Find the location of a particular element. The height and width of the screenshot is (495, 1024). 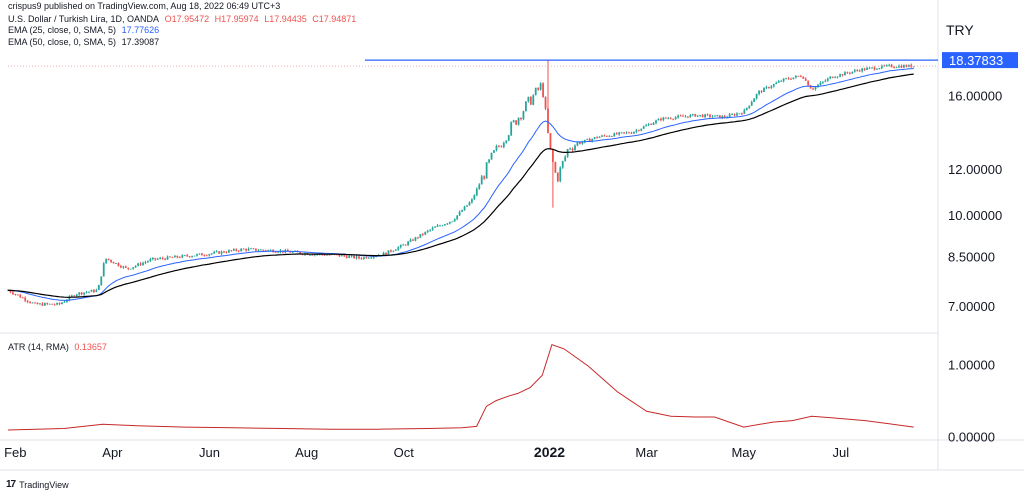

price-tick-label: 10.00000 is located at coordinates (975, 215).